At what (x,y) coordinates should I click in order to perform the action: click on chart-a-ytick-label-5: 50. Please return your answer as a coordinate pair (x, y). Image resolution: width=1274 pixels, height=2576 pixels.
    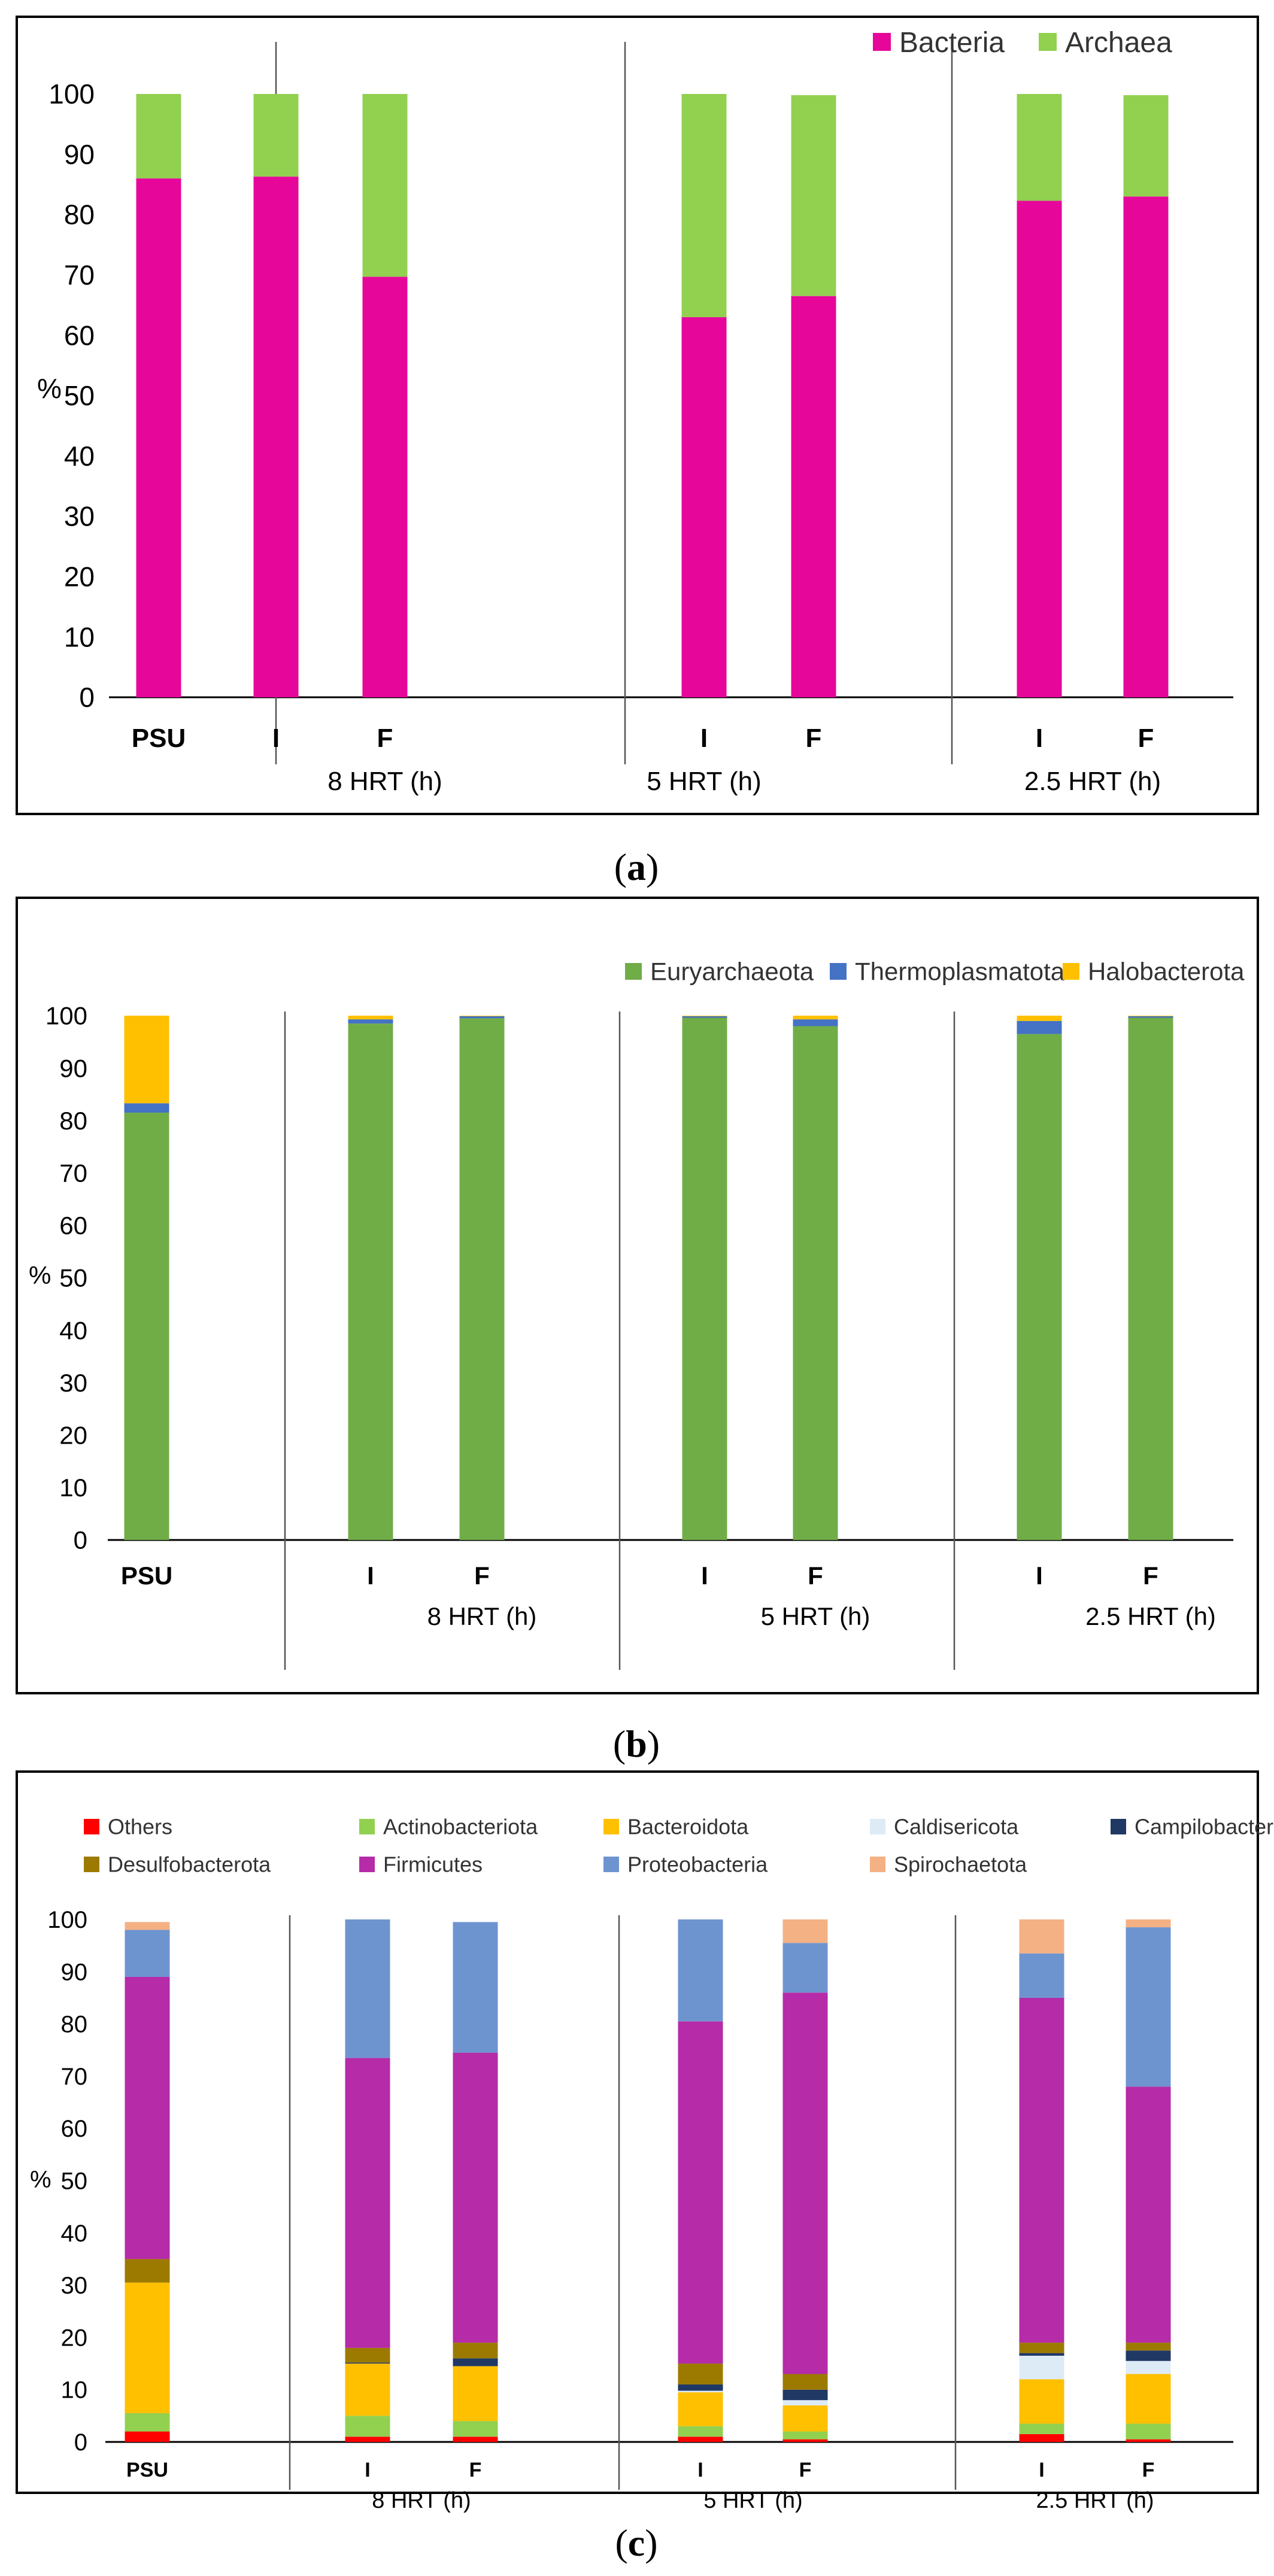
    Looking at the image, I should click on (79, 395).